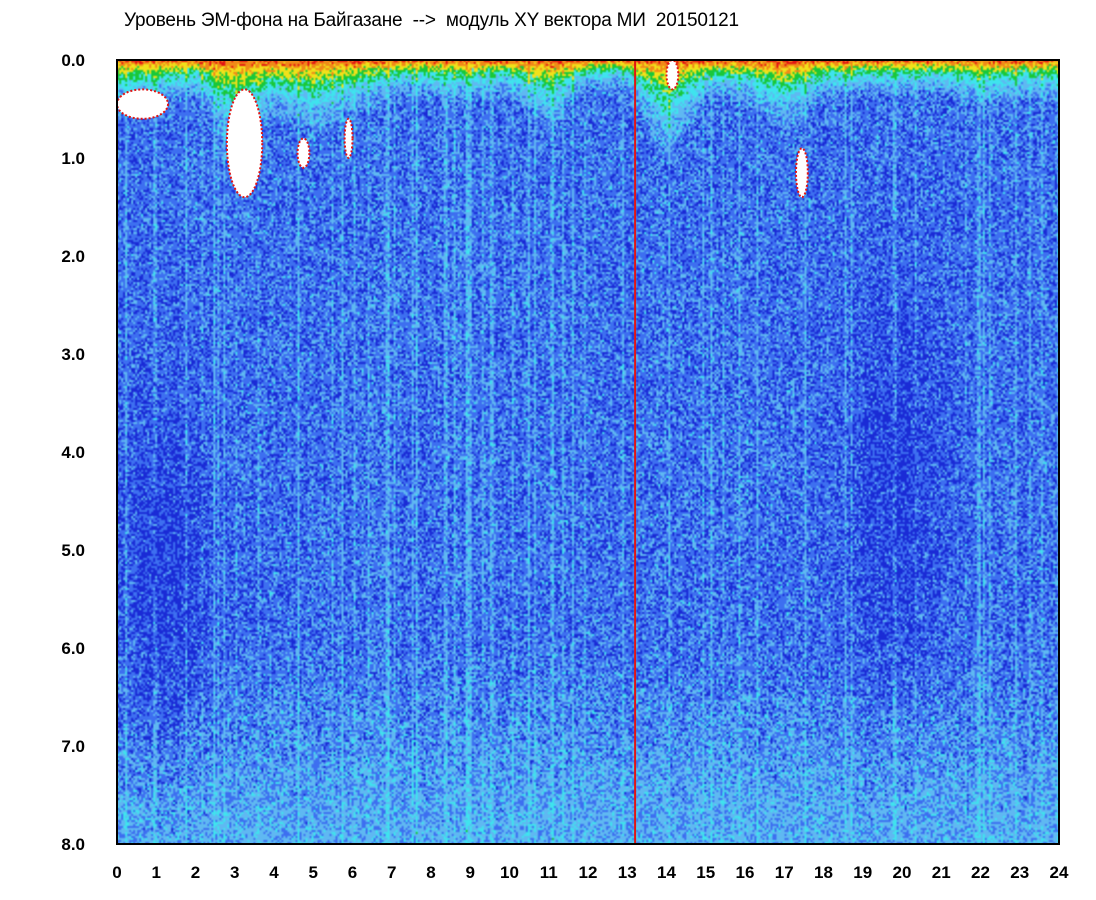 This screenshot has height=900, width=1096. I want to click on x-tick-label: 10, so click(509, 872).